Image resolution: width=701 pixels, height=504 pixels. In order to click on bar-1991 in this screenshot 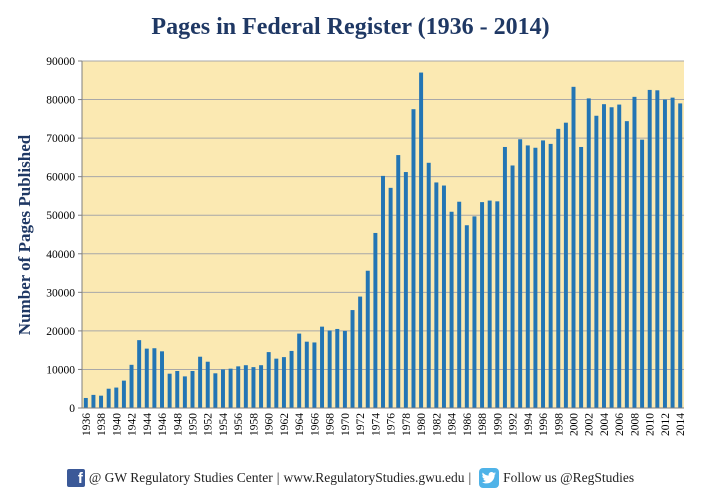, I will do `click(504, 277)`.